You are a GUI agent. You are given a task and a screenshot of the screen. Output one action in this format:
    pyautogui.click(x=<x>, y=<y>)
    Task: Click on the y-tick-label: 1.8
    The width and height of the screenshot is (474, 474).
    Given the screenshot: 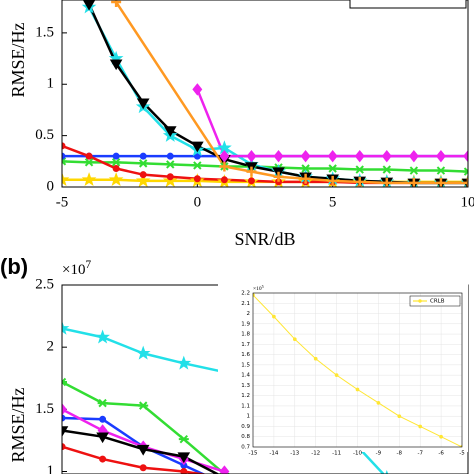 What is the action you would take?
    pyautogui.click(x=245, y=335)
    